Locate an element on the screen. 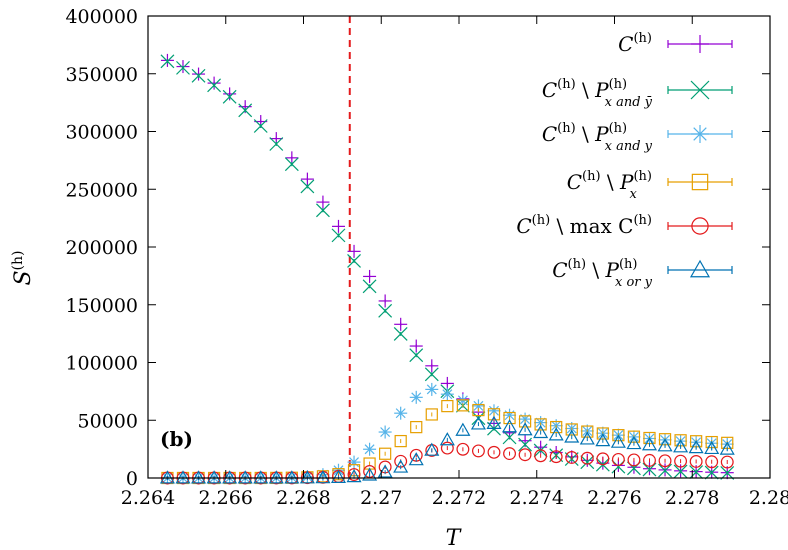  legend-entry: C(h) \ P(h) x or y is located at coordinates (642, 273).